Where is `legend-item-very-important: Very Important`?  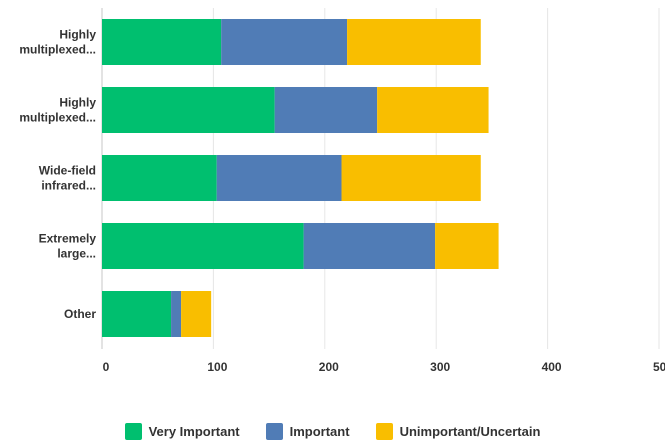
legend-item-very-important: Very Important is located at coordinates (182, 431).